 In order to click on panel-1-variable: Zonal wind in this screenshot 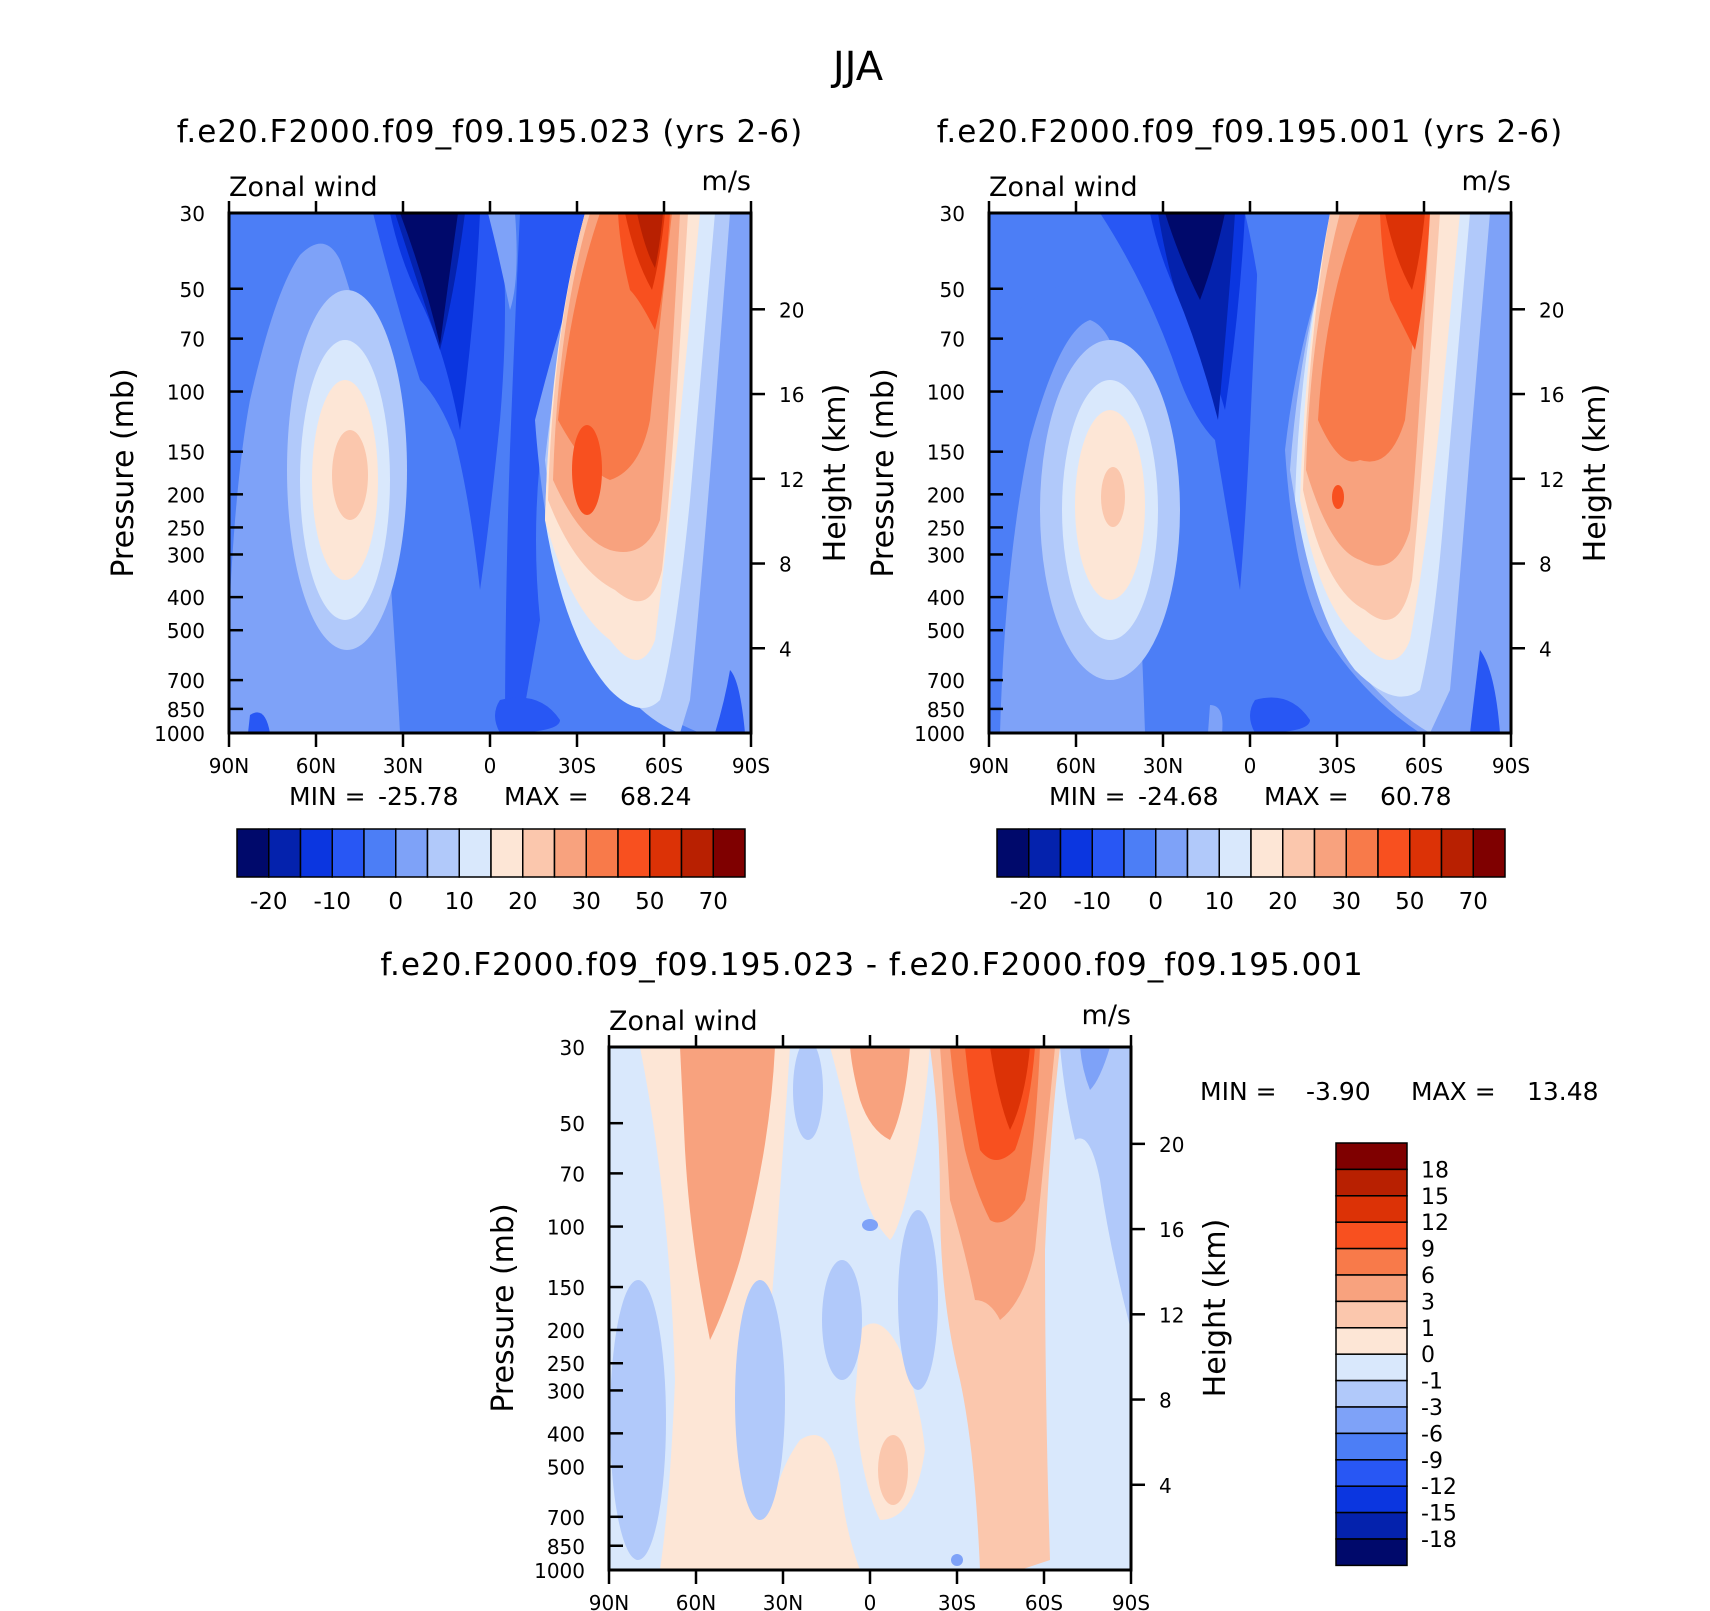, I will do `click(303, 187)`.